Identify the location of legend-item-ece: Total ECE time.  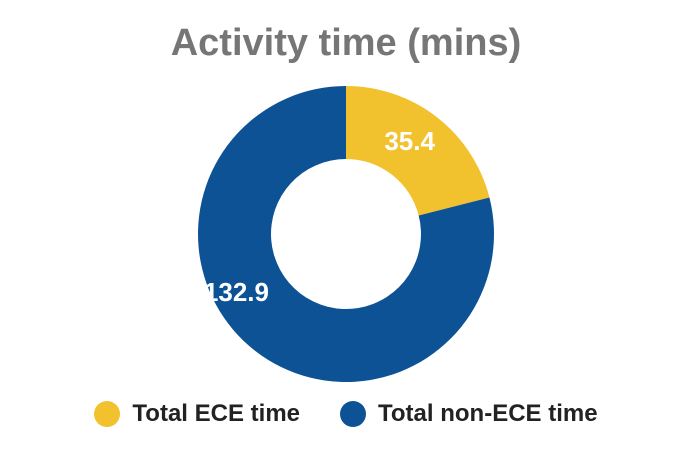
(197, 414).